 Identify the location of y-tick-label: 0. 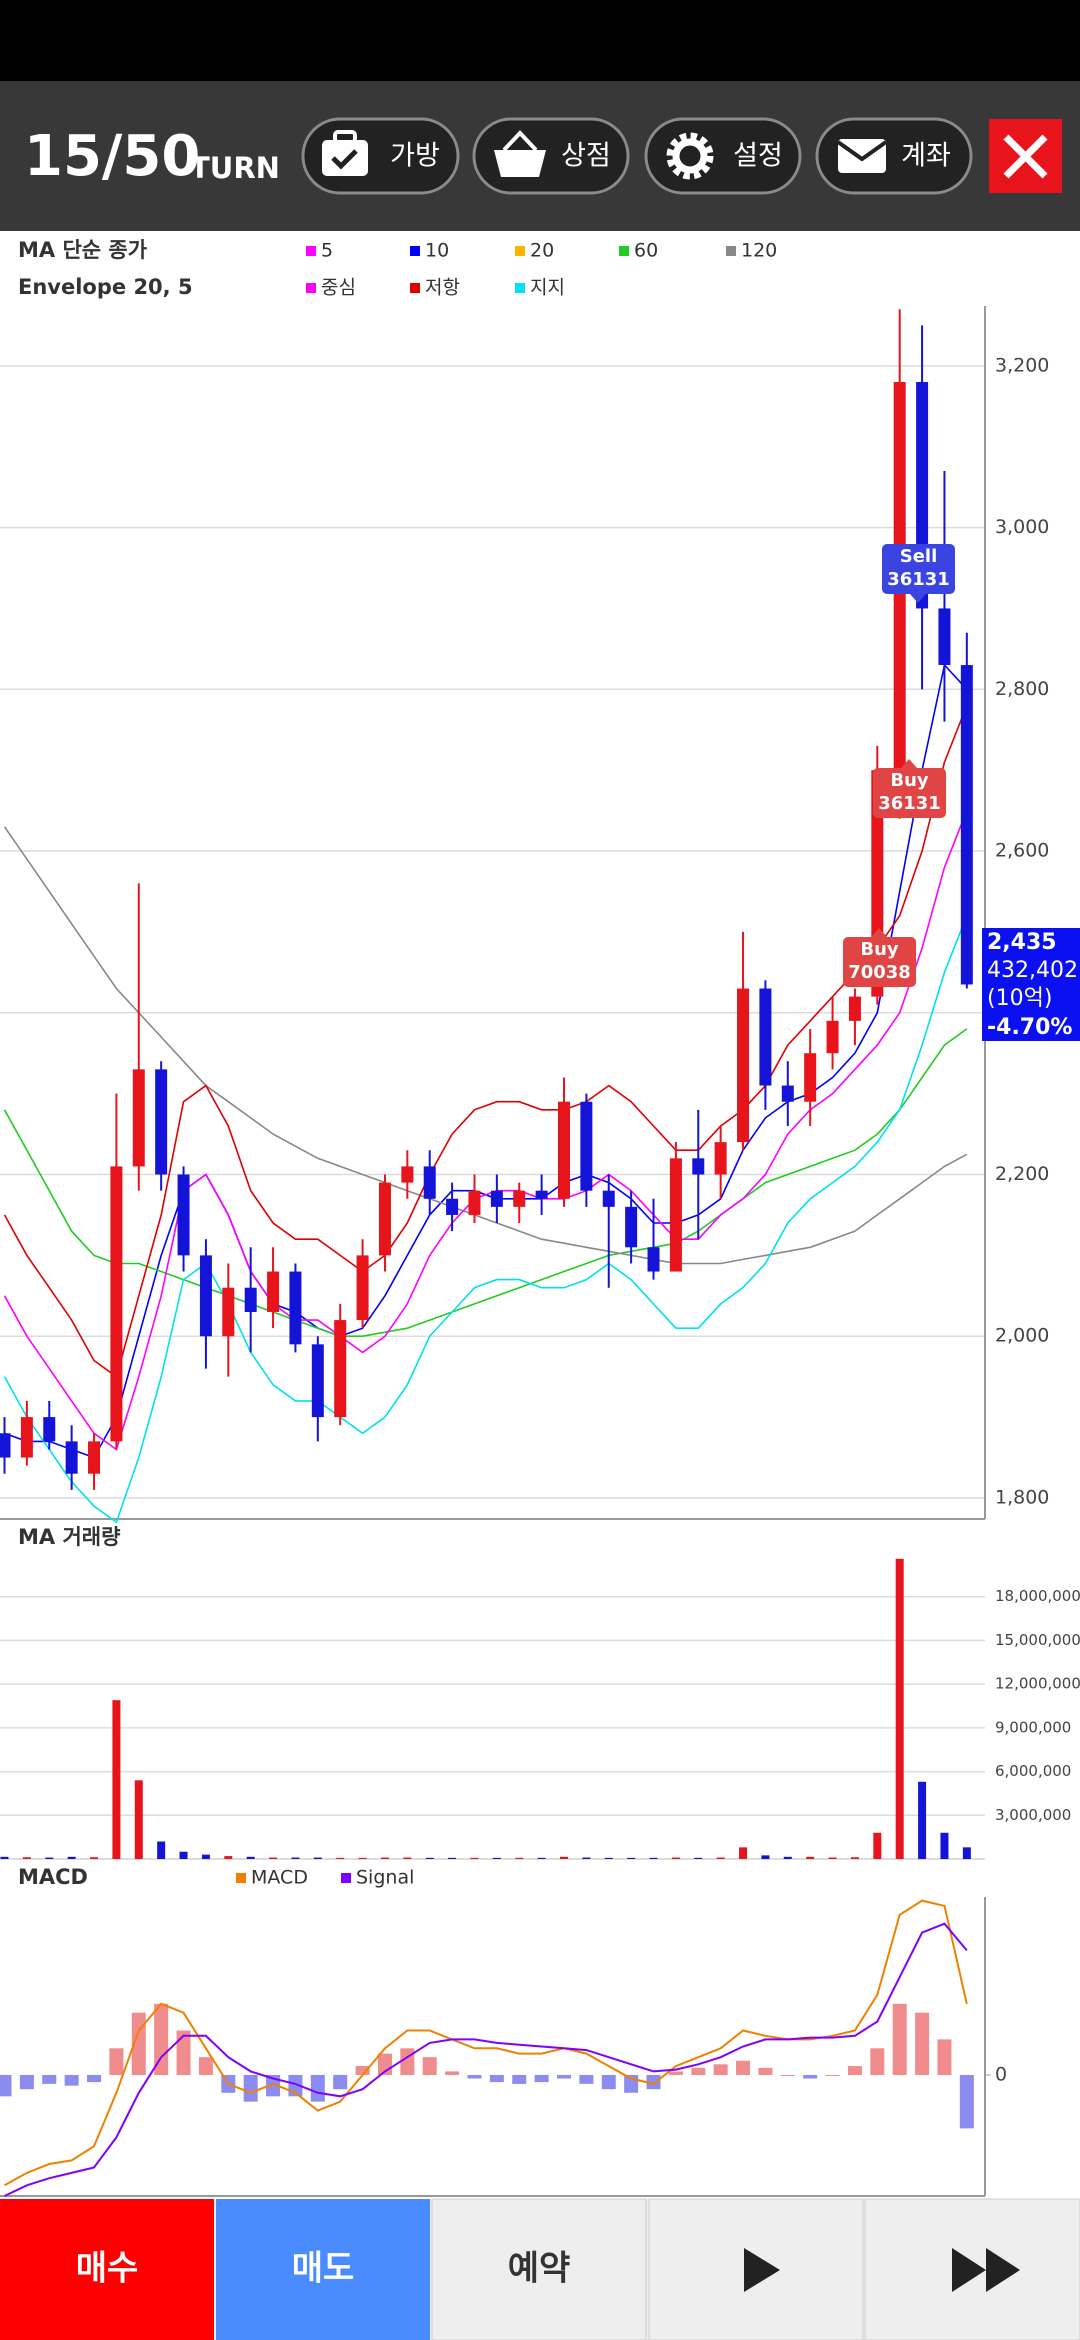
(1001, 2074).